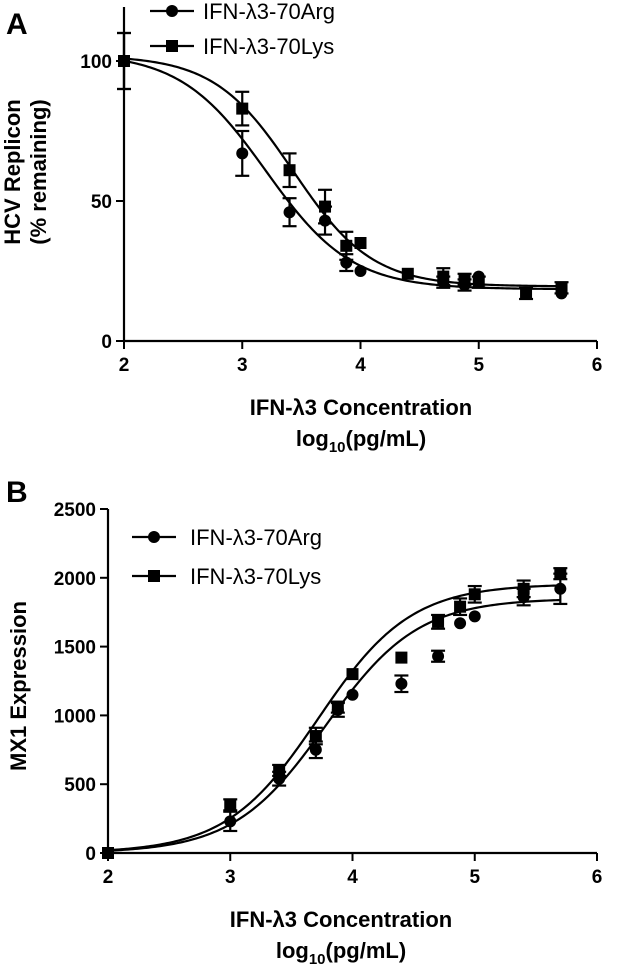  What do you see at coordinates (75, 716) in the screenshot?
I see `y-tick-label-b: 1000` at bounding box center [75, 716].